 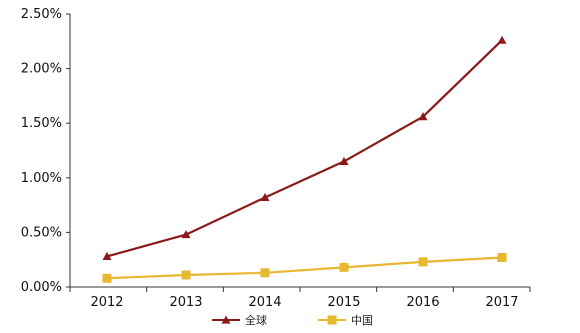 I want to click on y-tick-label: 2.00%, so click(x=41, y=69).